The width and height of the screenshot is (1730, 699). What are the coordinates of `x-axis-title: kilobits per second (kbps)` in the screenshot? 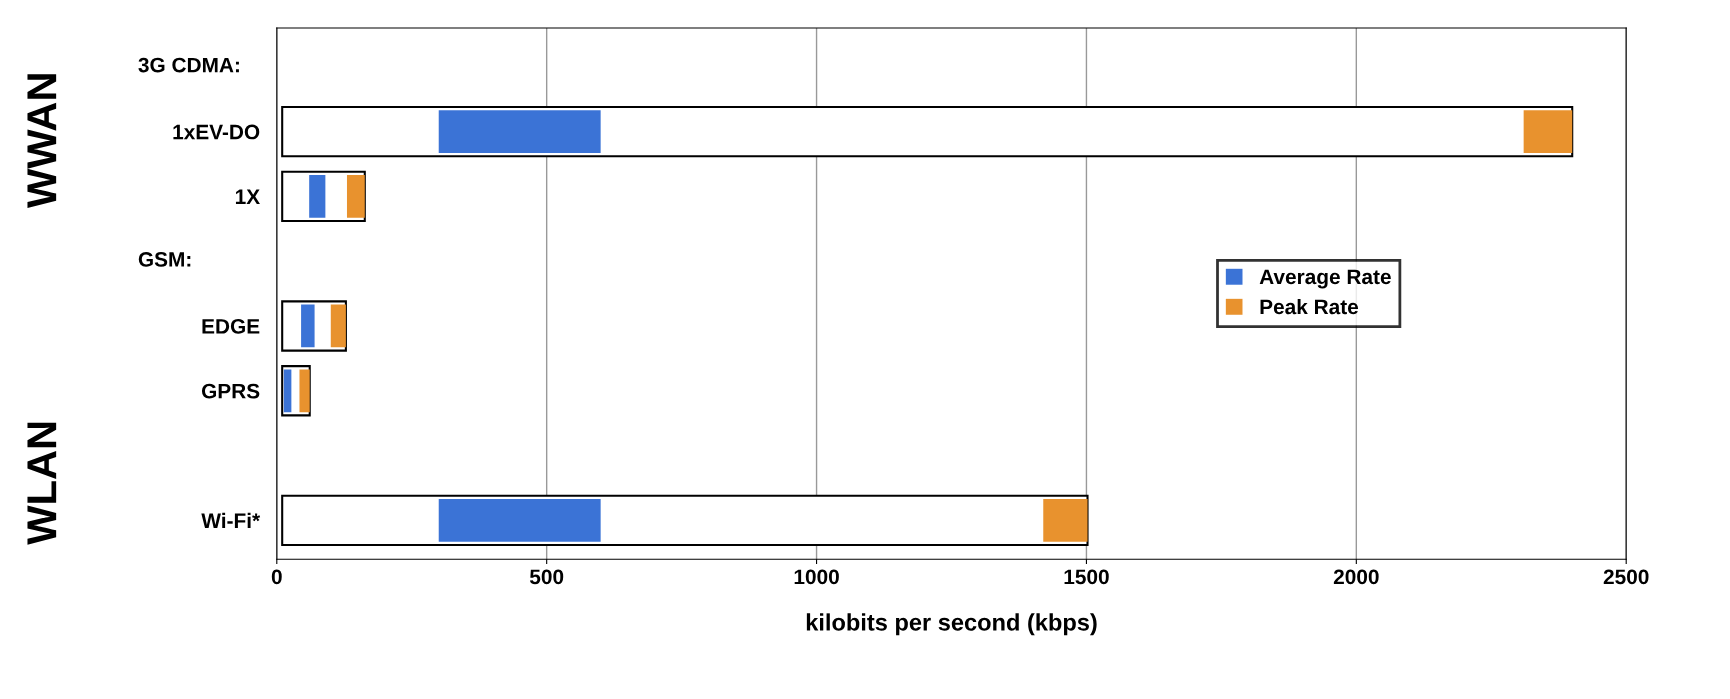 It's located at (951, 624).